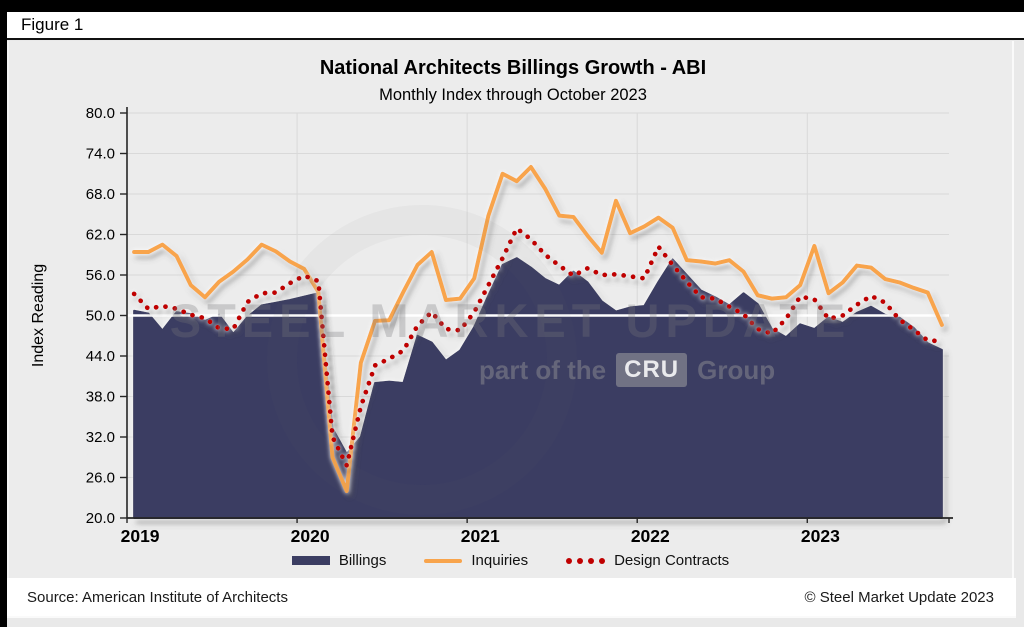  Describe the element at coordinates (443, 560) in the screenshot. I see `legend-swatch-inquiries` at that location.